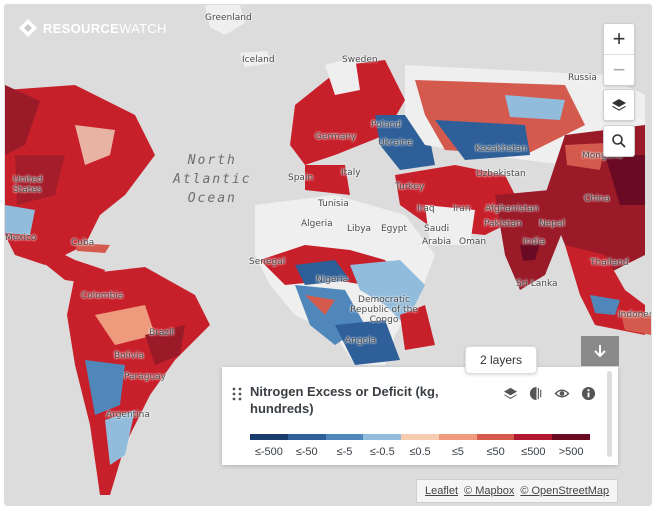 This screenshot has width=656, height=511. What do you see at coordinates (597, 199) in the screenshot?
I see `place-label: China` at bounding box center [597, 199].